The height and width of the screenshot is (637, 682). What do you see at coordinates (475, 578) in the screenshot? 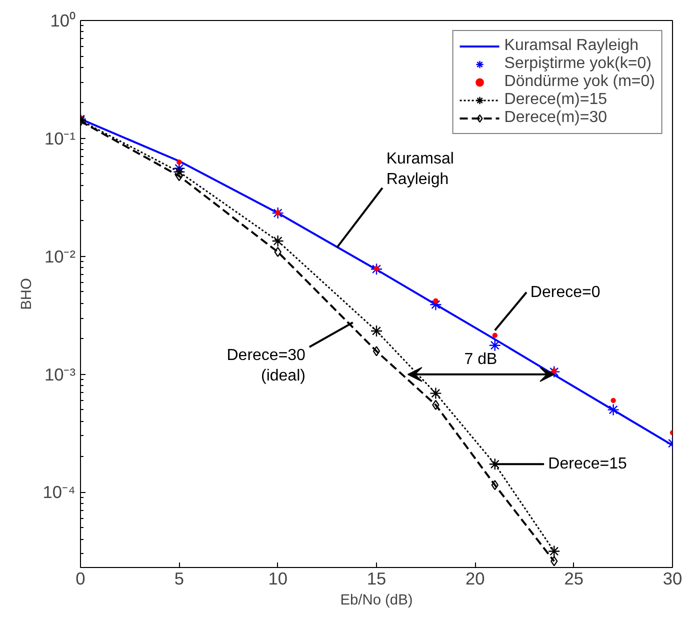
I see `x-tick-label: 20` at bounding box center [475, 578].